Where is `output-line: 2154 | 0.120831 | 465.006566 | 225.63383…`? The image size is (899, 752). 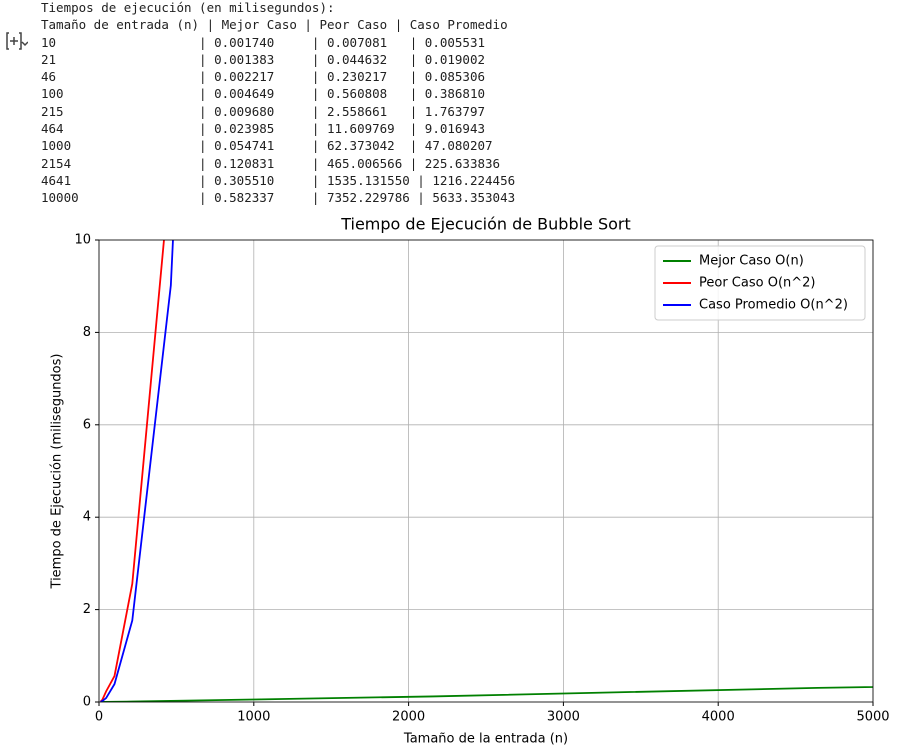 output-line: 2154 | 0.120831 | 465.006566 | 225.63383… is located at coordinates (271, 163).